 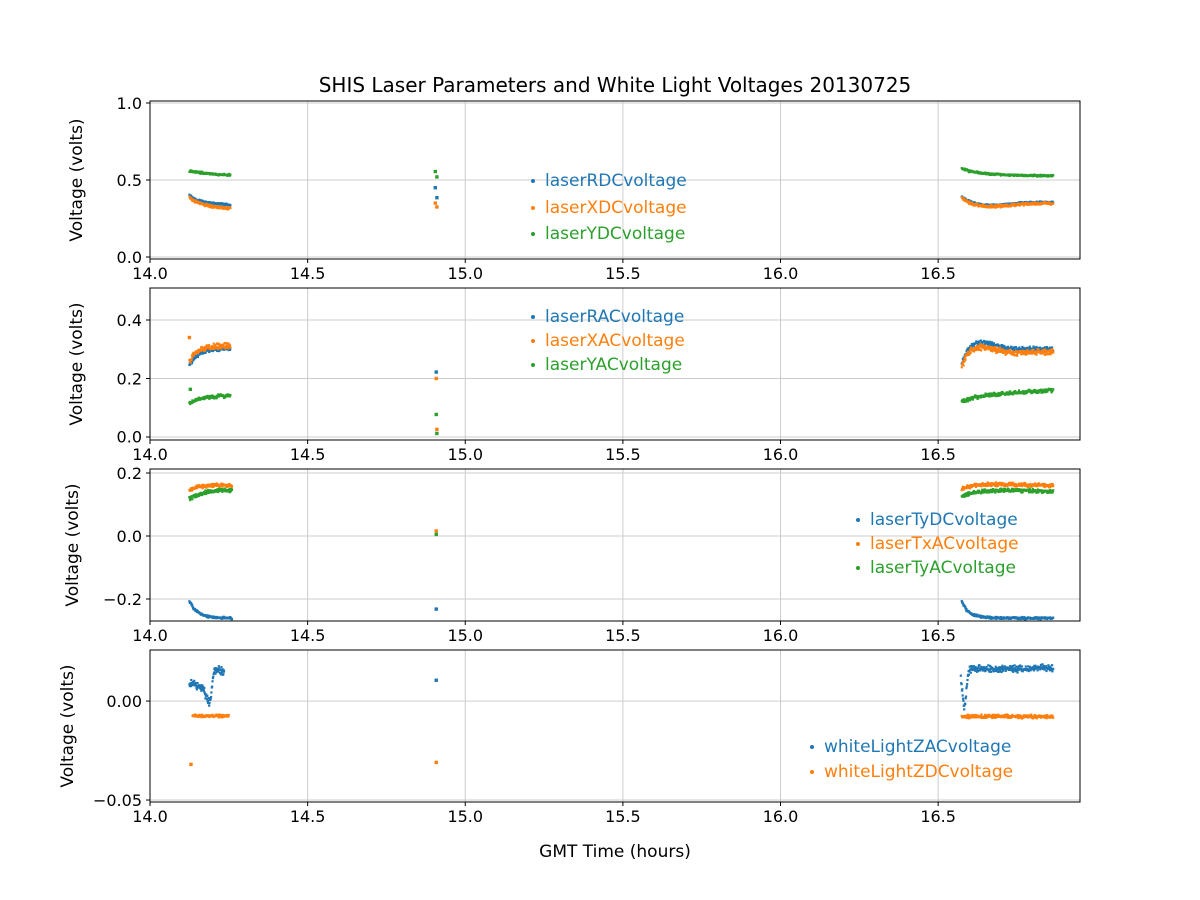 What do you see at coordinates (621, 687) in the screenshot?
I see `series-whiteLightZACvoltage` at bounding box center [621, 687].